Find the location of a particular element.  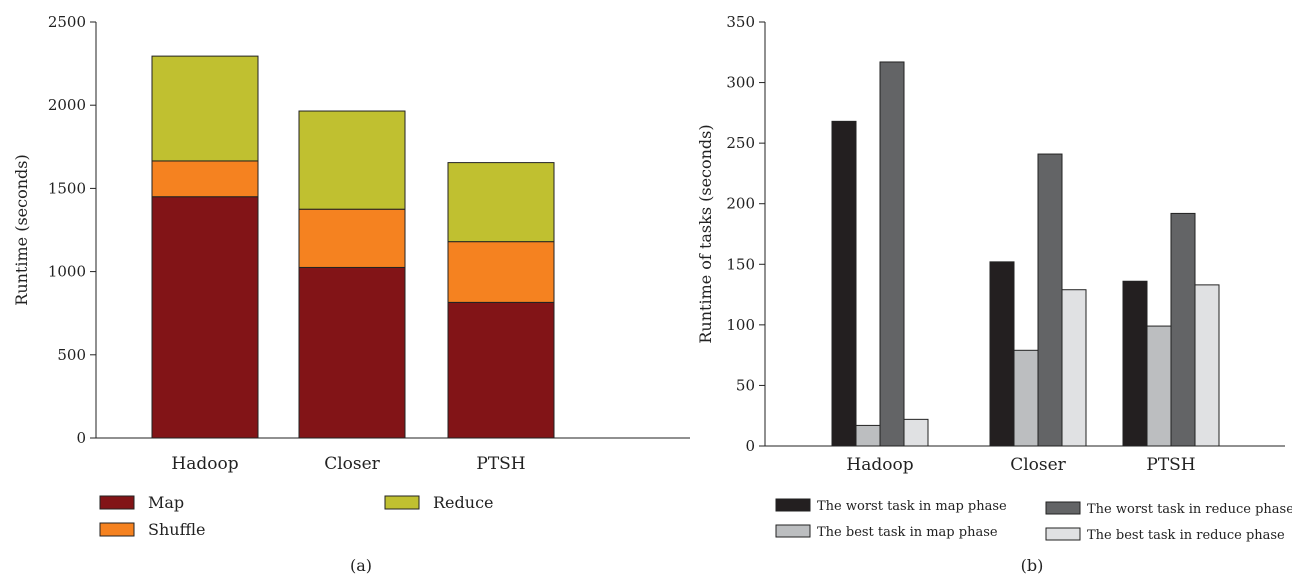

chart-a-bar-hadoop-shuffle is located at coordinates (205, 179).